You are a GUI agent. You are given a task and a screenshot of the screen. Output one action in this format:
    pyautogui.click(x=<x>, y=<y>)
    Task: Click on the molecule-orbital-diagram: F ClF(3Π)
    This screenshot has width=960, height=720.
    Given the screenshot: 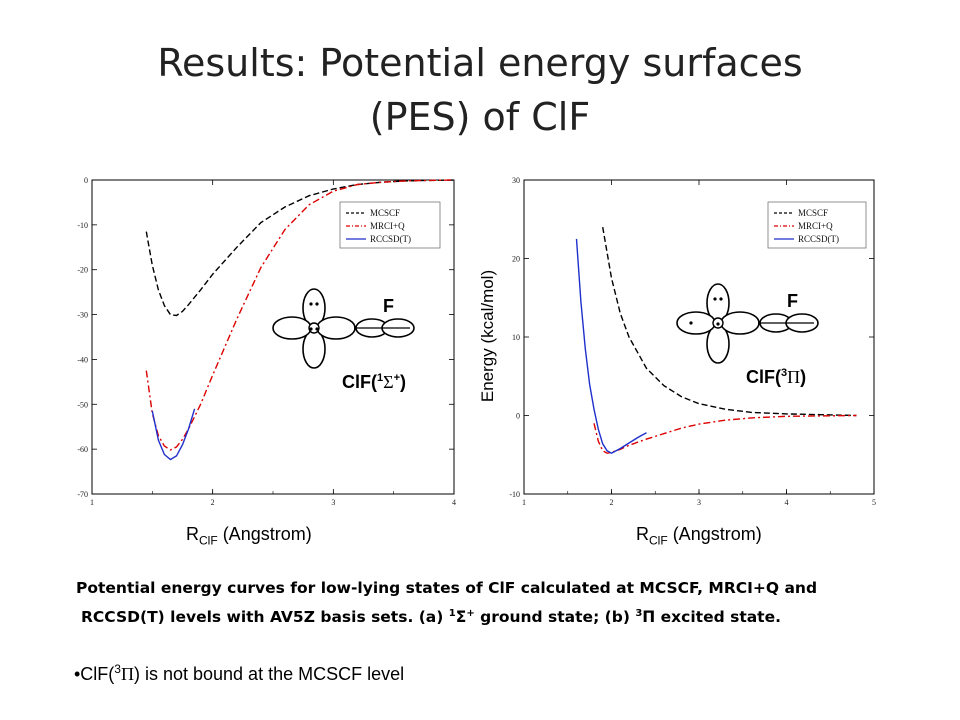 What is the action you would take?
    pyautogui.click(x=747, y=335)
    